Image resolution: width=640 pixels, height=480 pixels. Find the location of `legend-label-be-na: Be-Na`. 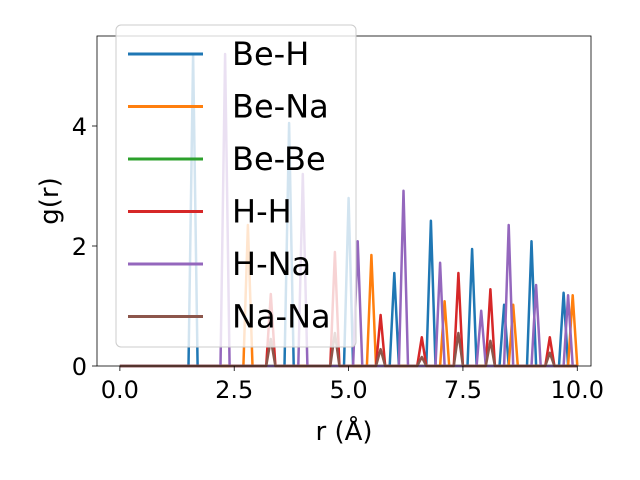

legend-label-be-na: Be-Na is located at coordinates (280, 107).